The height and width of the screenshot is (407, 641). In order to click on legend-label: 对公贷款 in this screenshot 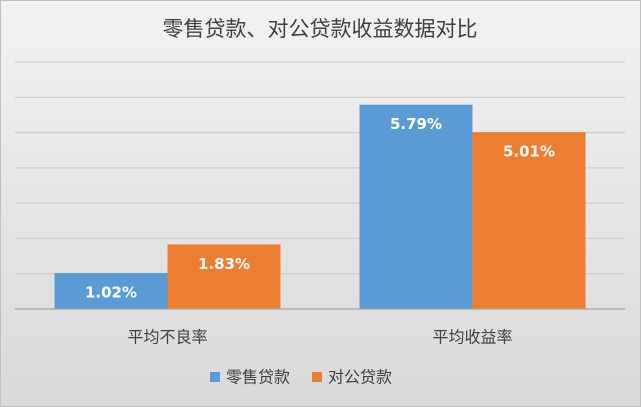, I will do `click(360, 377)`.